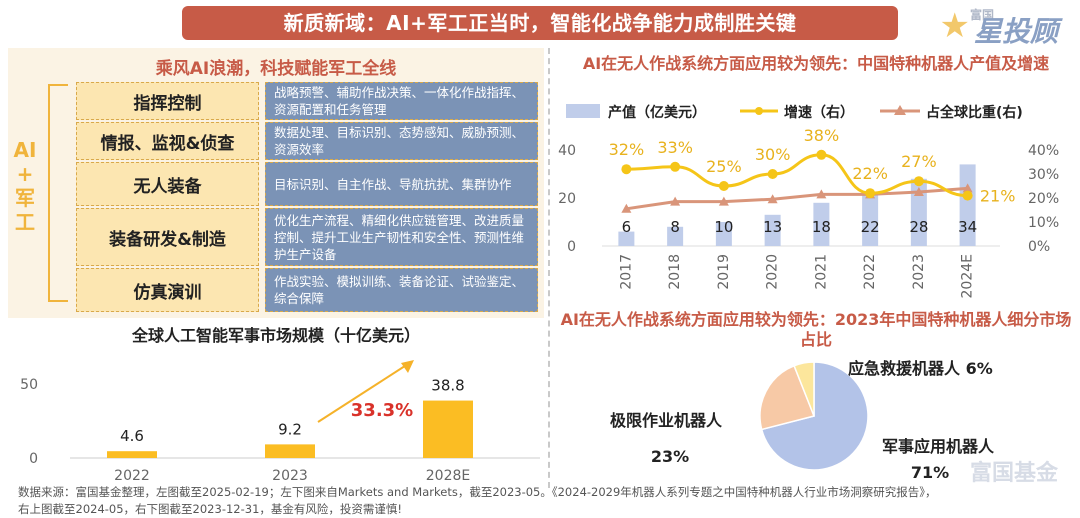 This screenshot has width=1080, height=518. What do you see at coordinates (870, 173) in the screenshot?
I see `growth-label: 22%` at bounding box center [870, 173].